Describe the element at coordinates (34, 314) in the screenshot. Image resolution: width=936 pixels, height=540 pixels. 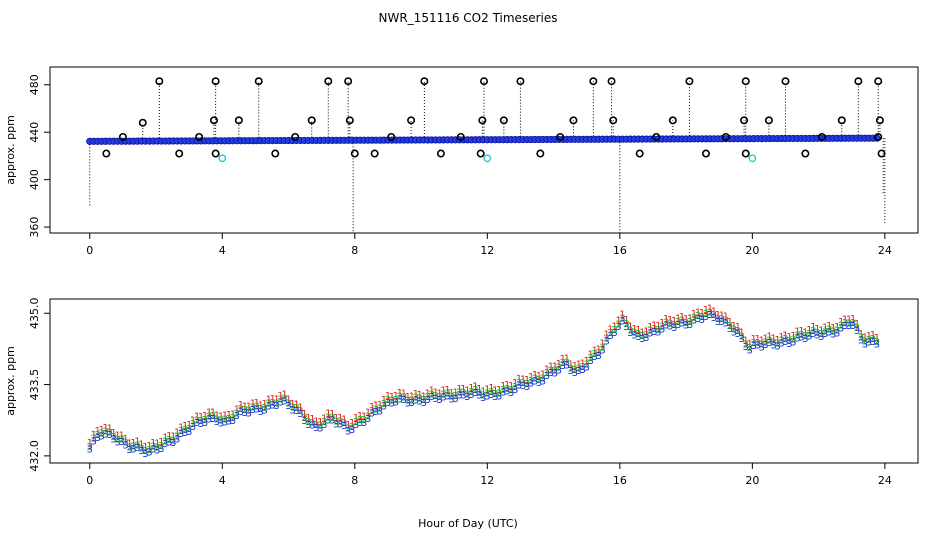
I see `bottom-y-tick-label: 435.0` at that location.